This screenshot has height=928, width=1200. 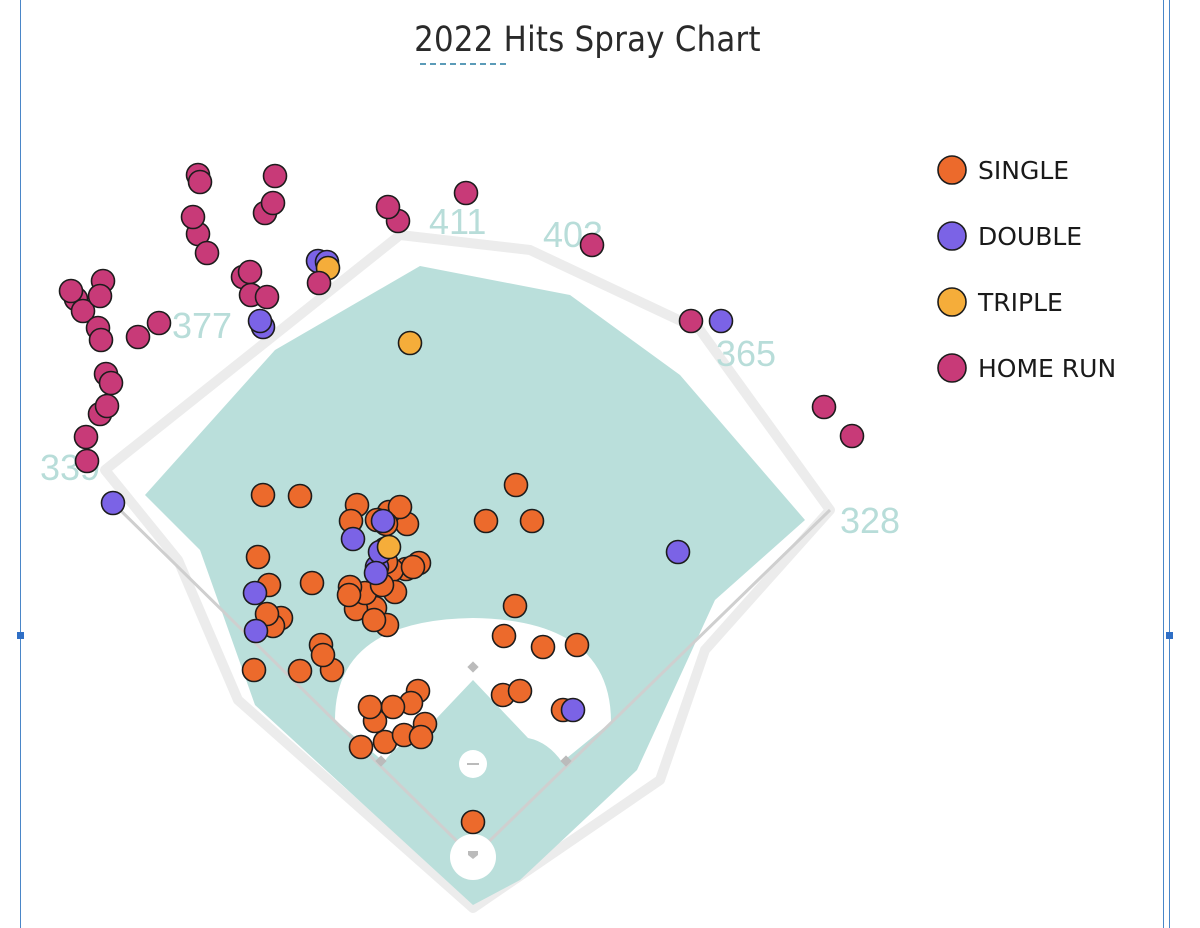 What do you see at coordinates (1026, 269) in the screenshot?
I see `legend: SINGLE DOUBLE TRIPLE HOME RUN` at bounding box center [1026, 269].